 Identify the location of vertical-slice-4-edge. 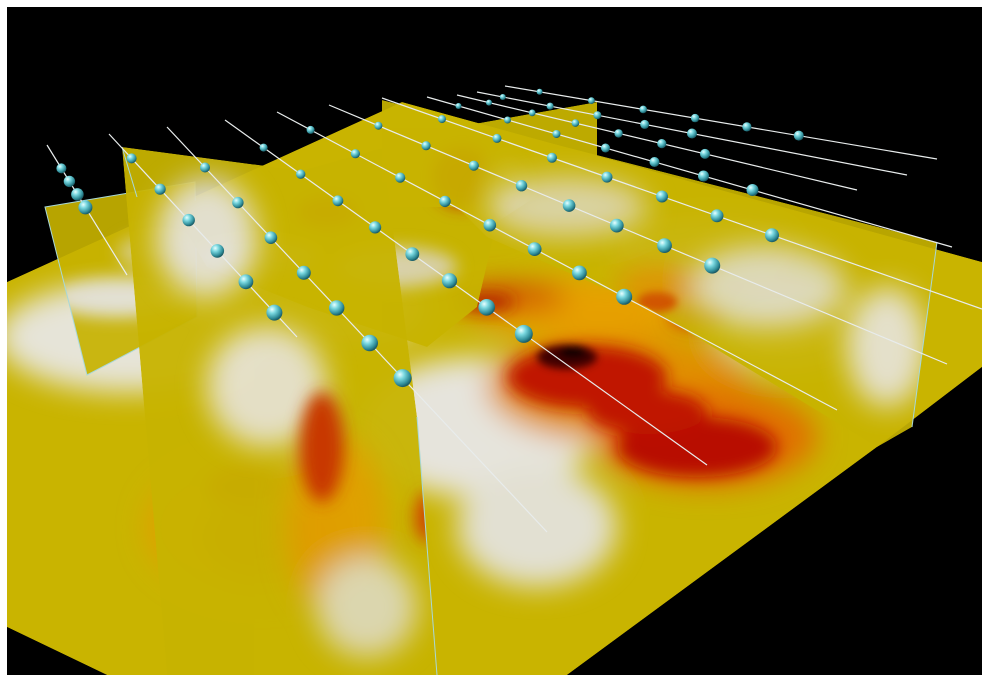
(924, 334).